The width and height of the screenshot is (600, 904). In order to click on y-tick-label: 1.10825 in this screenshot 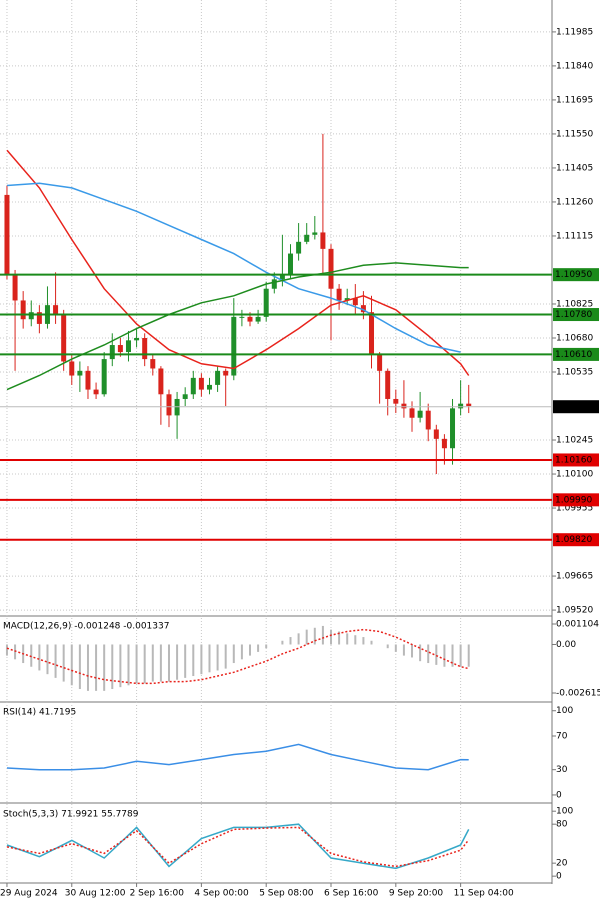, I will do `click(574, 304)`.